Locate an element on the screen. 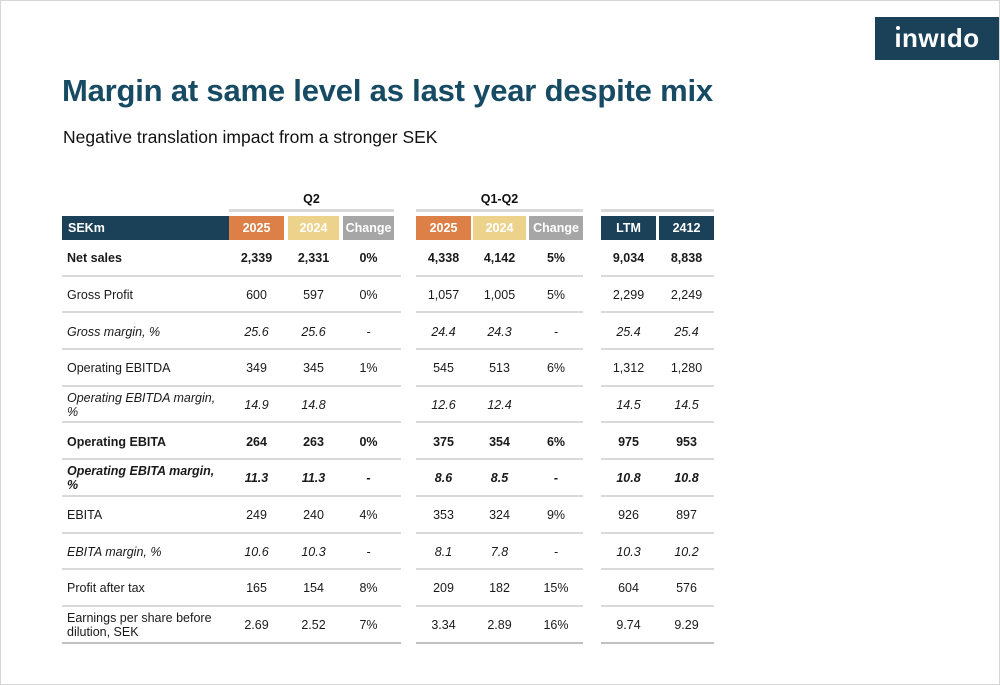  cell-q2-change: 8% is located at coordinates (368, 588).